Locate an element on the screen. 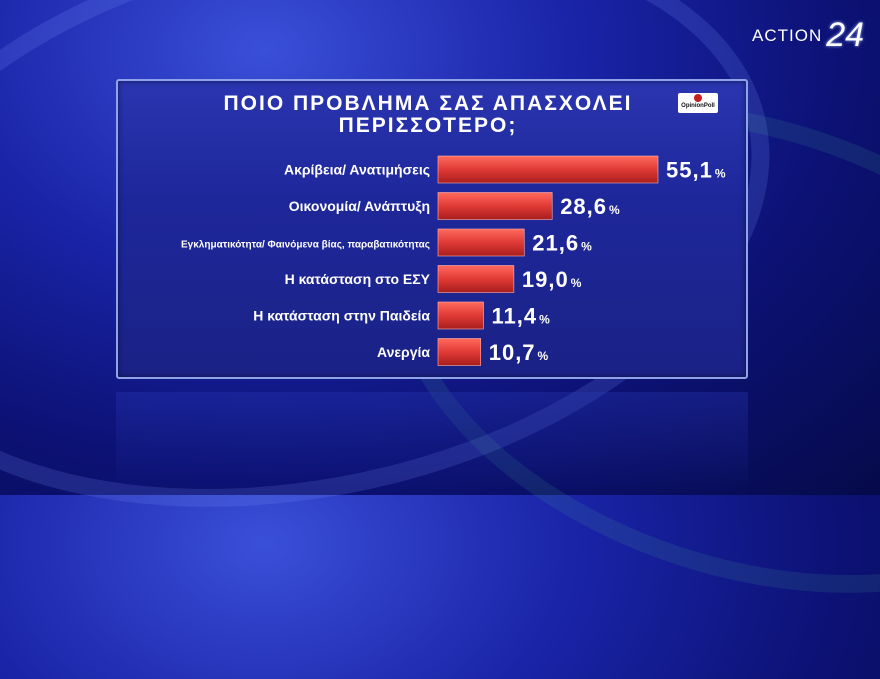  category-label: Η κατάσταση στο ΕΣΥ is located at coordinates (358, 279).